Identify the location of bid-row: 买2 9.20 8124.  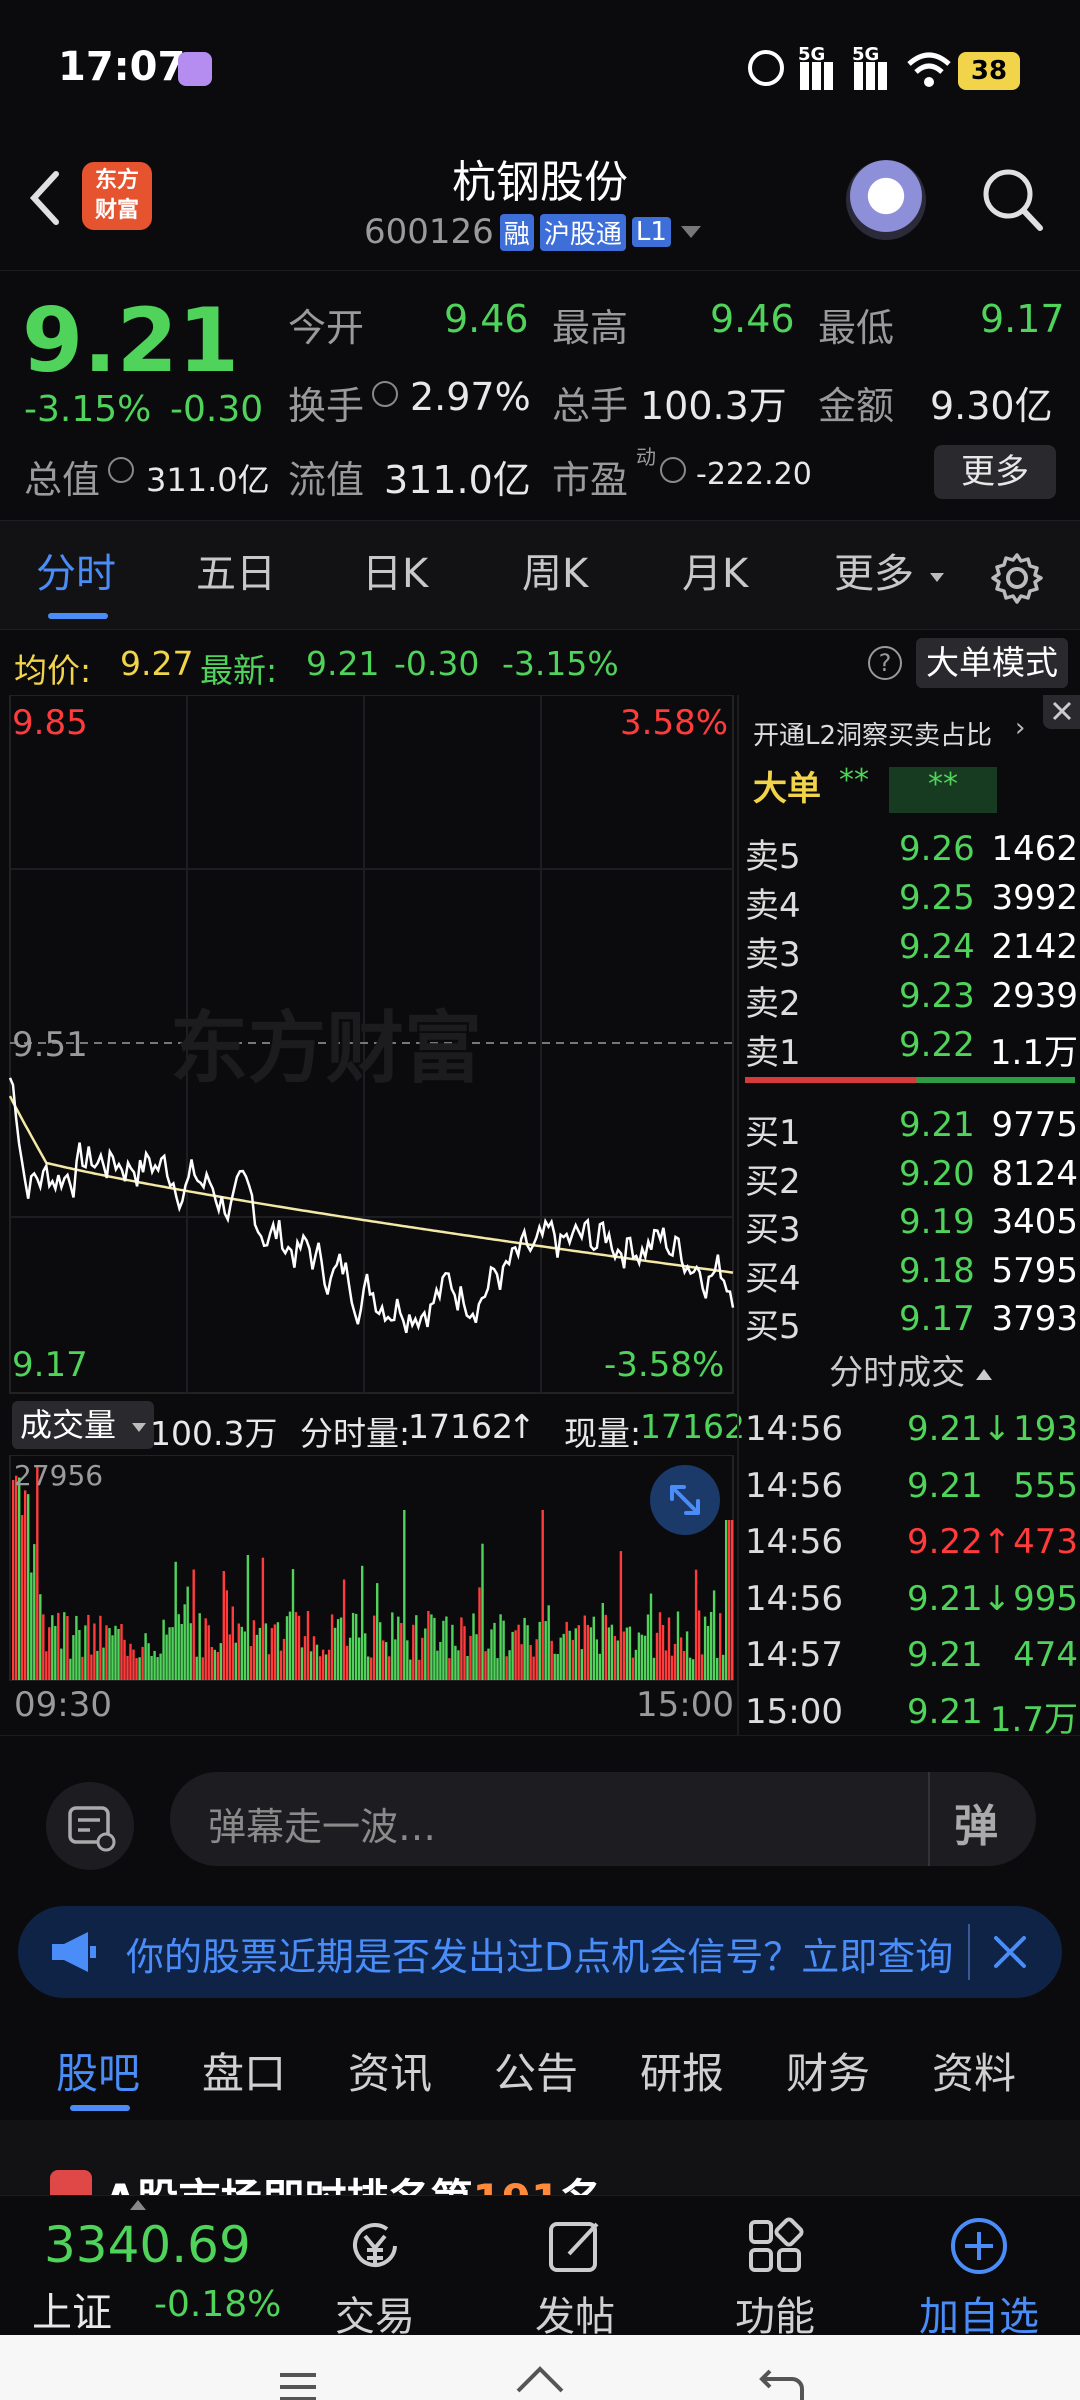
(909, 1178).